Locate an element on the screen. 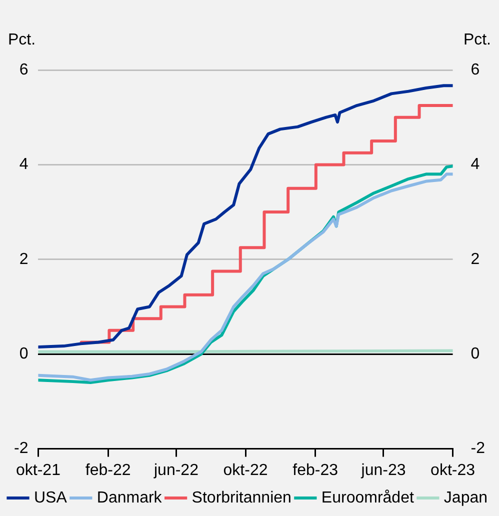  x-tick-label: okt-23 is located at coordinates (453, 470).